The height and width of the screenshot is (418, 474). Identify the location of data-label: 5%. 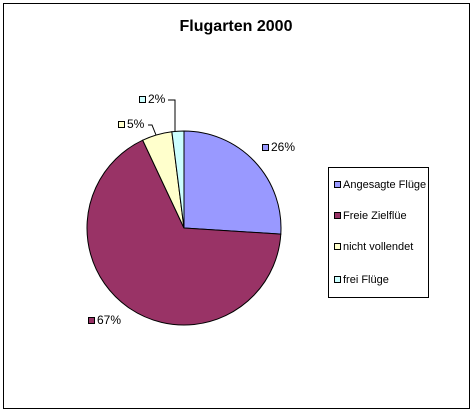
(136, 124).